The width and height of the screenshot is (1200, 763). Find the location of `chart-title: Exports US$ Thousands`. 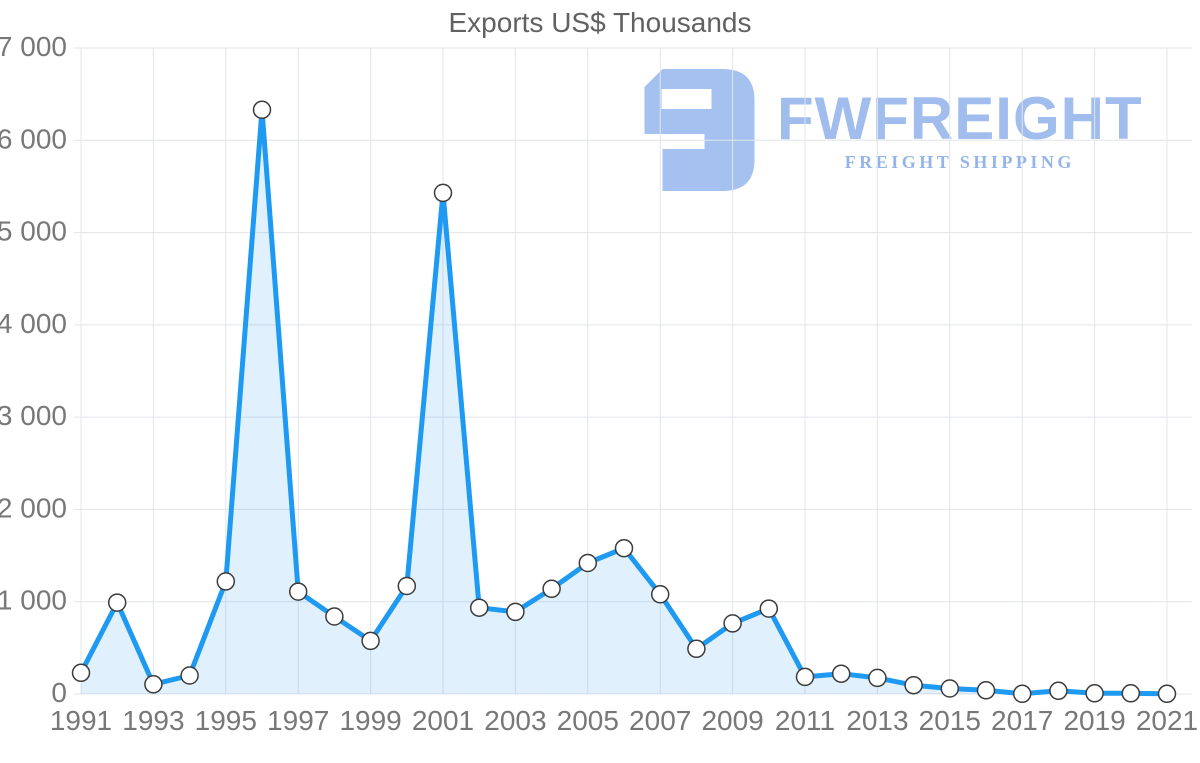

chart-title: Exports US$ Thousands is located at coordinates (600, 22).